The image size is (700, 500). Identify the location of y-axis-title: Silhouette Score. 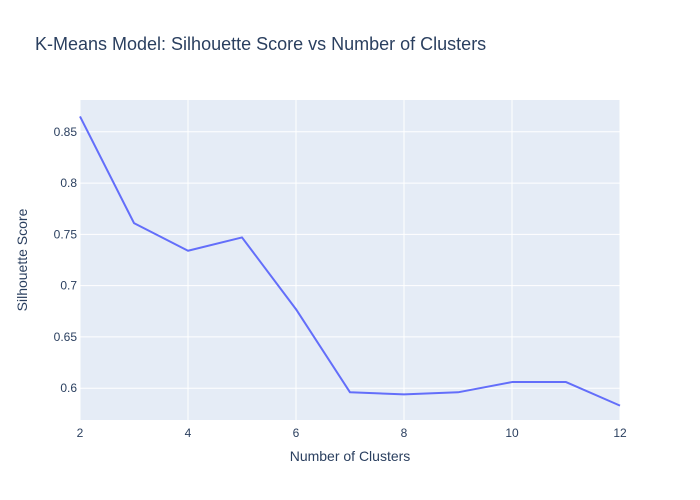
(22, 259).